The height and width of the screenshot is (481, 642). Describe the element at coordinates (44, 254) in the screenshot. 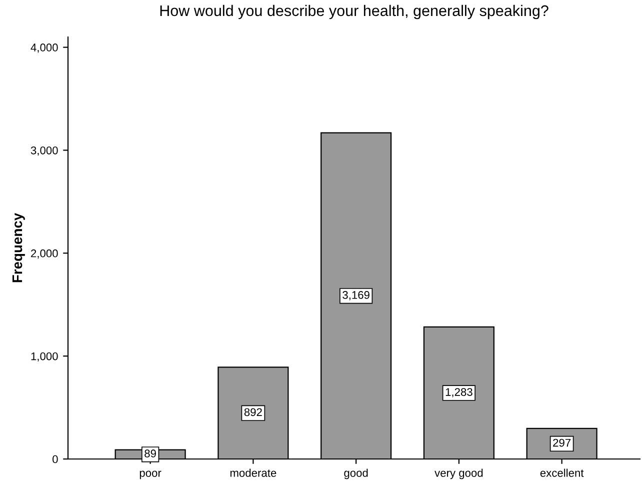

I see `y-tick-label: 2,000` at that location.